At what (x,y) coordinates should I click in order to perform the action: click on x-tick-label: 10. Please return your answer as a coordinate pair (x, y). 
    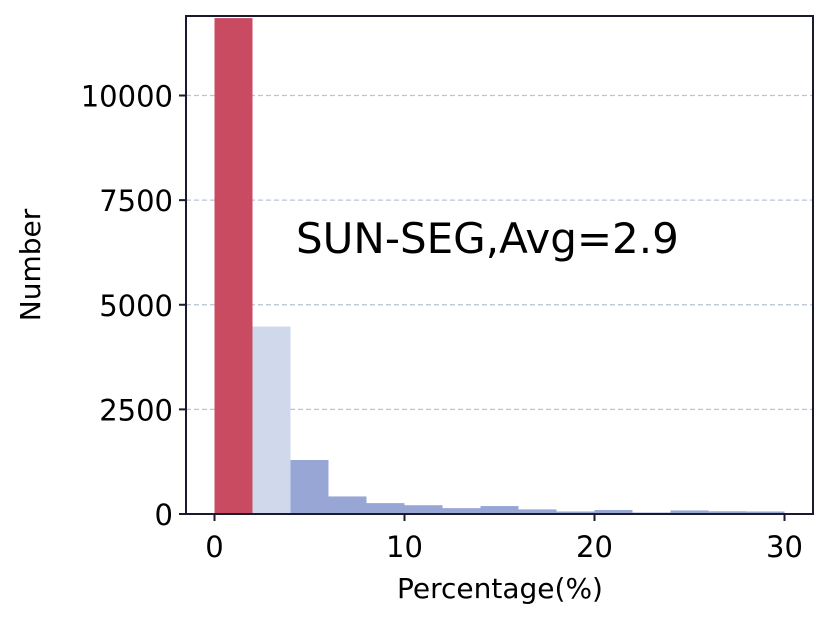
    Looking at the image, I should click on (404, 547).